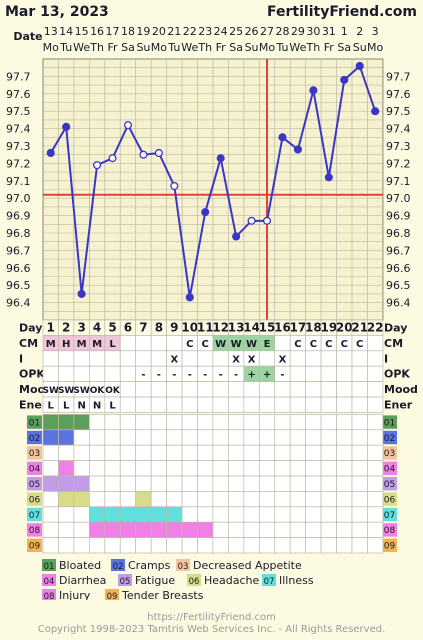  Describe the element at coordinates (66, 31) in the screenshot. I see `date-number: 14` at that location.